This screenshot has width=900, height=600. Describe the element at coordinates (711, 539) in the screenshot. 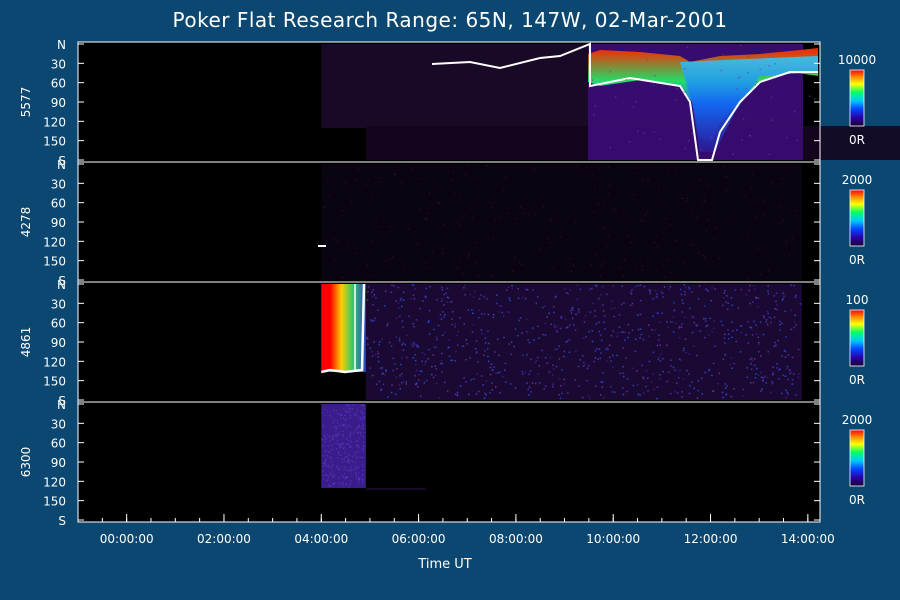

I see `x-tick-label: 12:00:00` at that location.